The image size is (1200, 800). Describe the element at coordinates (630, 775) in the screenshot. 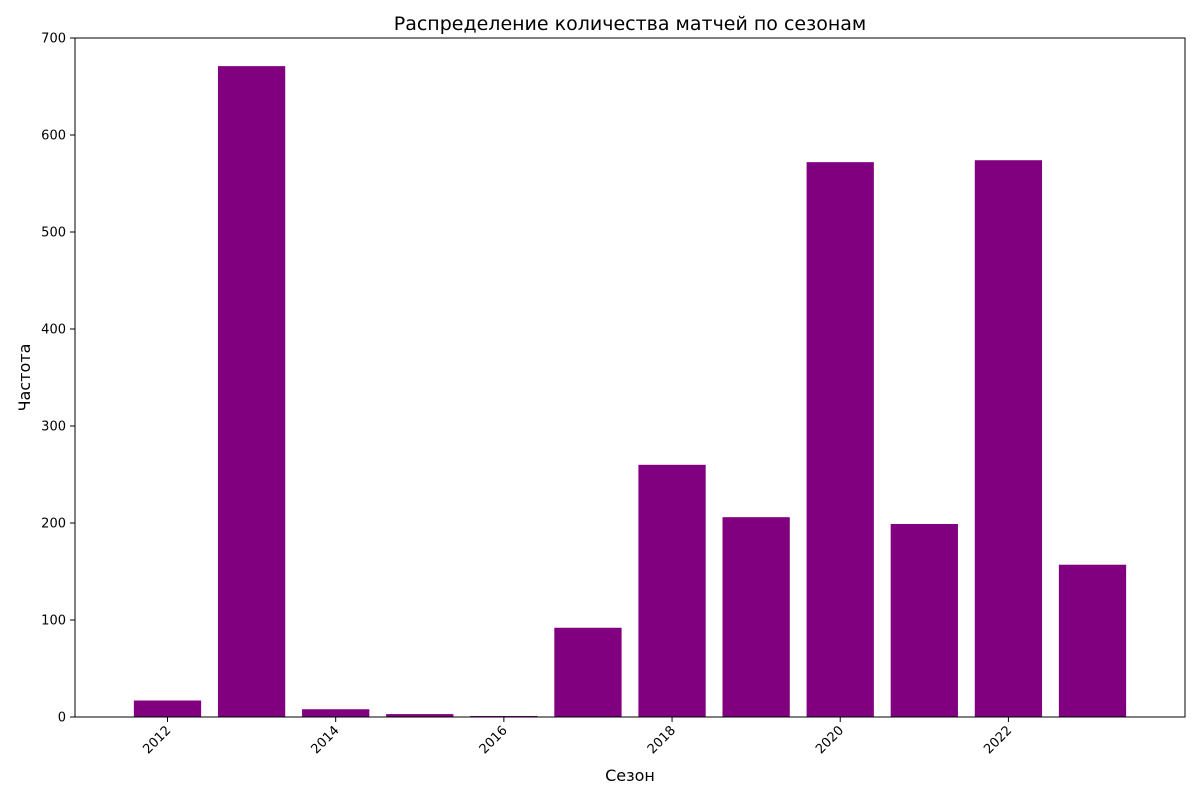

I see `x-axis-label: Сезон` at that location.